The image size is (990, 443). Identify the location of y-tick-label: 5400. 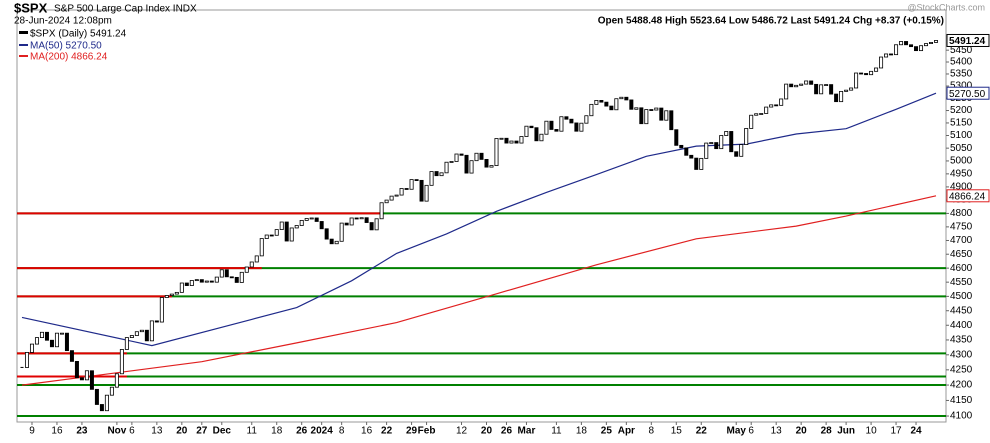
(961, 62).